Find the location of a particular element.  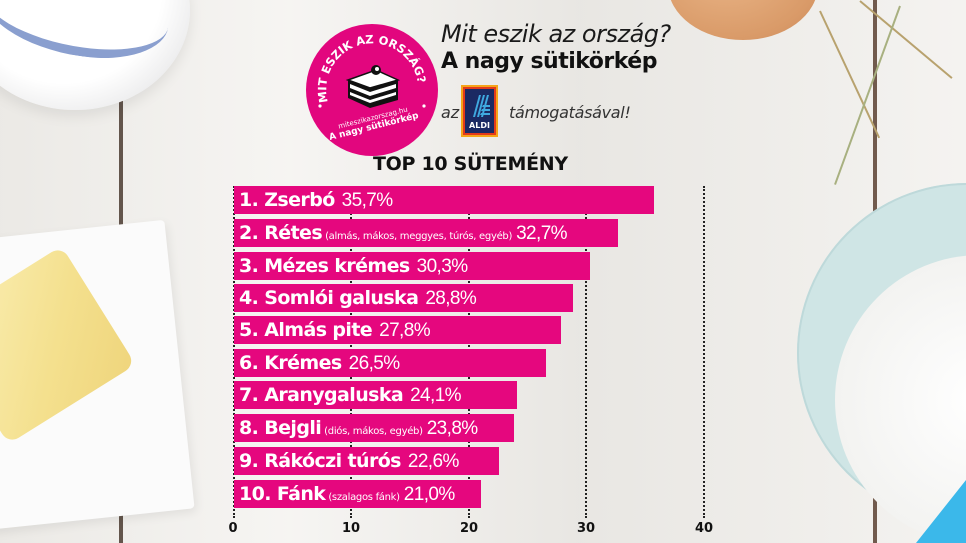

bar-row: 6. Krémes 26,5% is located at coordinates (390, 363).